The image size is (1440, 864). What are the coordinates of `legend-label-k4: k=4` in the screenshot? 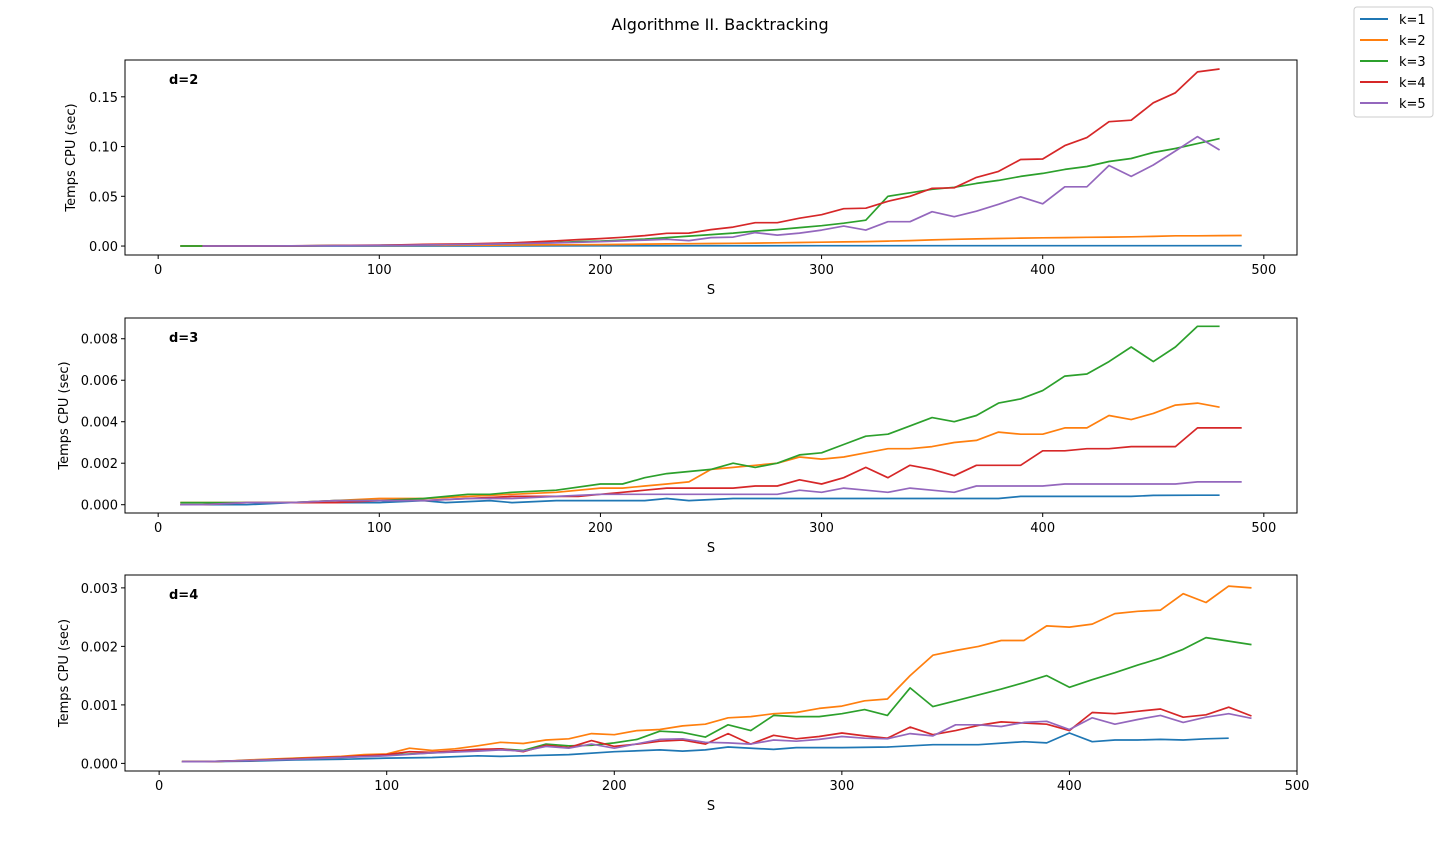 It's located at (1412, 83).